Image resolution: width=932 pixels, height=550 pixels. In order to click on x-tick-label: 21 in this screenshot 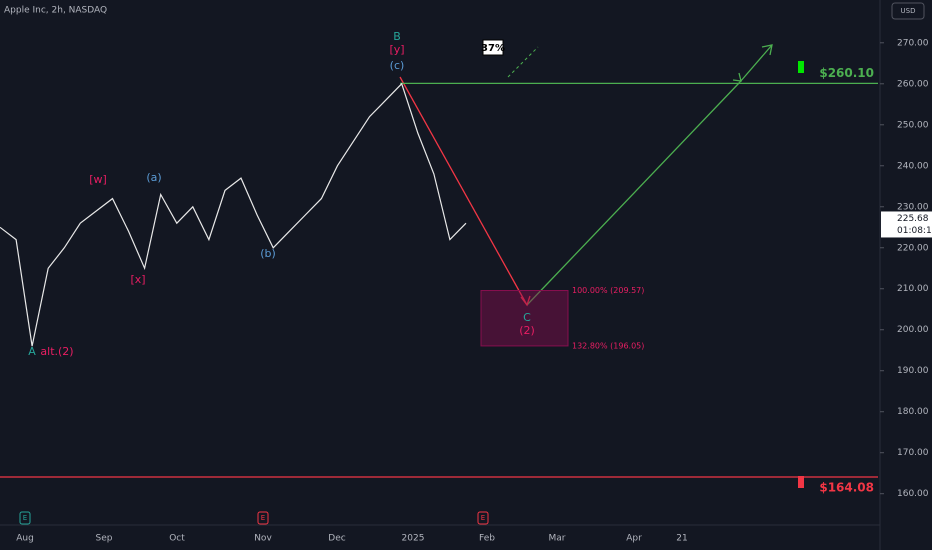, I will do `click(681, 539)`.